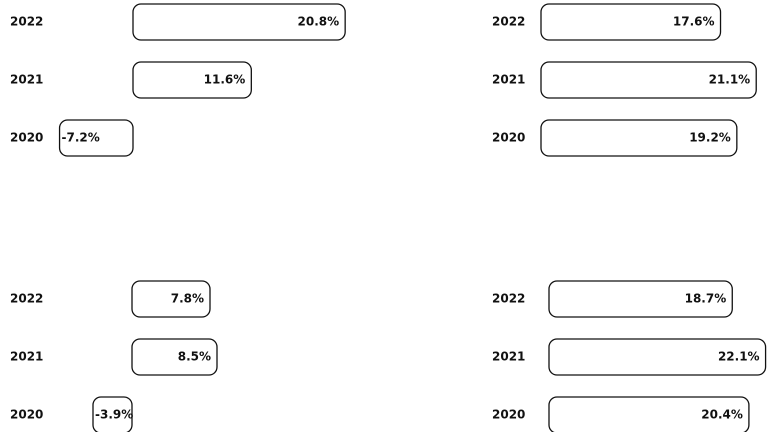  What do you see at coordinates (225, 80) in the screenshot?
I see `value-label: 11.6%` at bounding box center [225, 80].